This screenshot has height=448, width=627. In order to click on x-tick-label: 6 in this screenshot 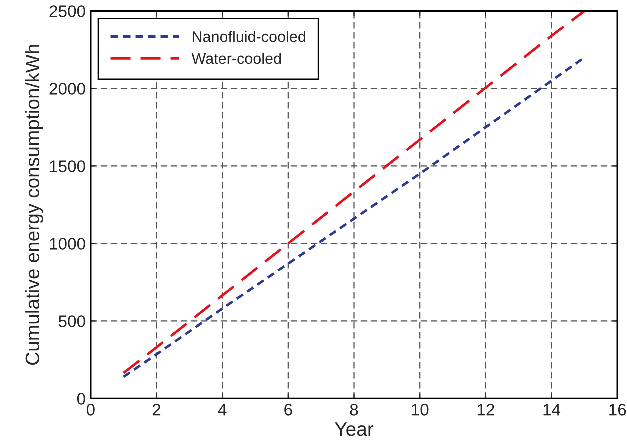, I will do `click(288, 410)`.